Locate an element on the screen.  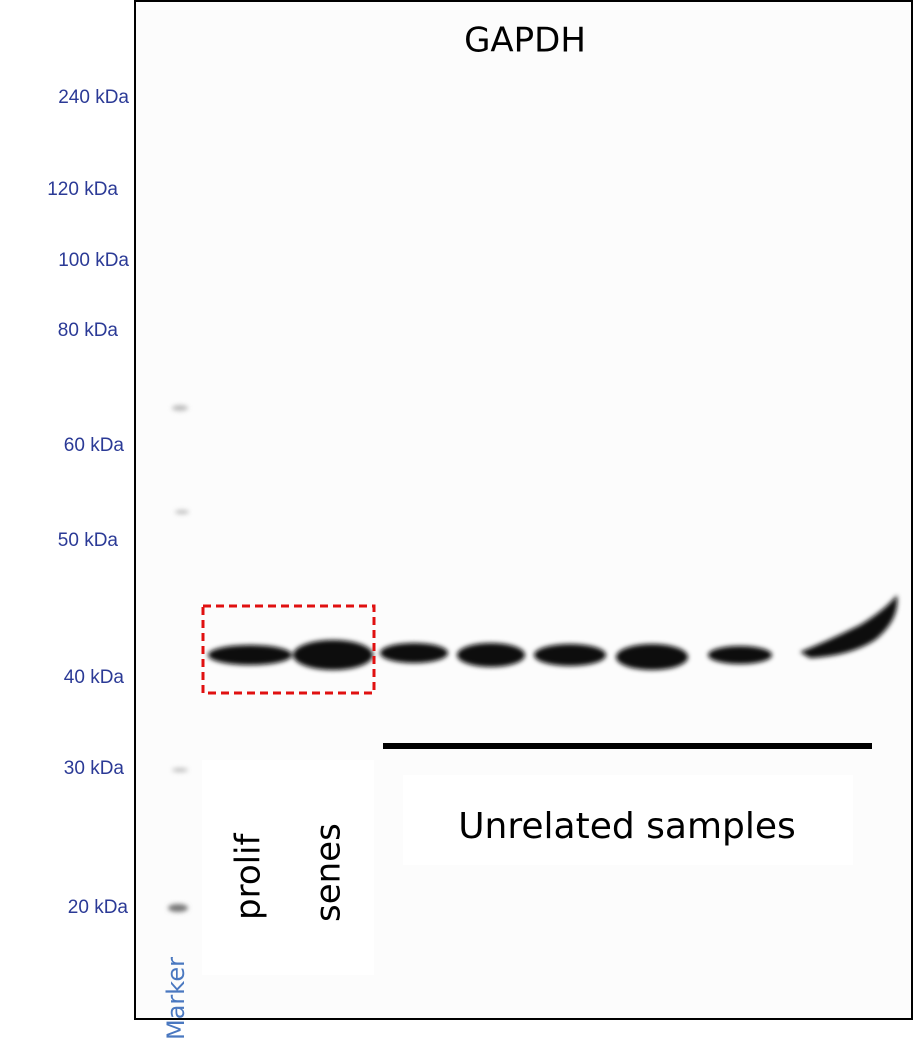
title: GAPDH is located at coordinates (525, 41).